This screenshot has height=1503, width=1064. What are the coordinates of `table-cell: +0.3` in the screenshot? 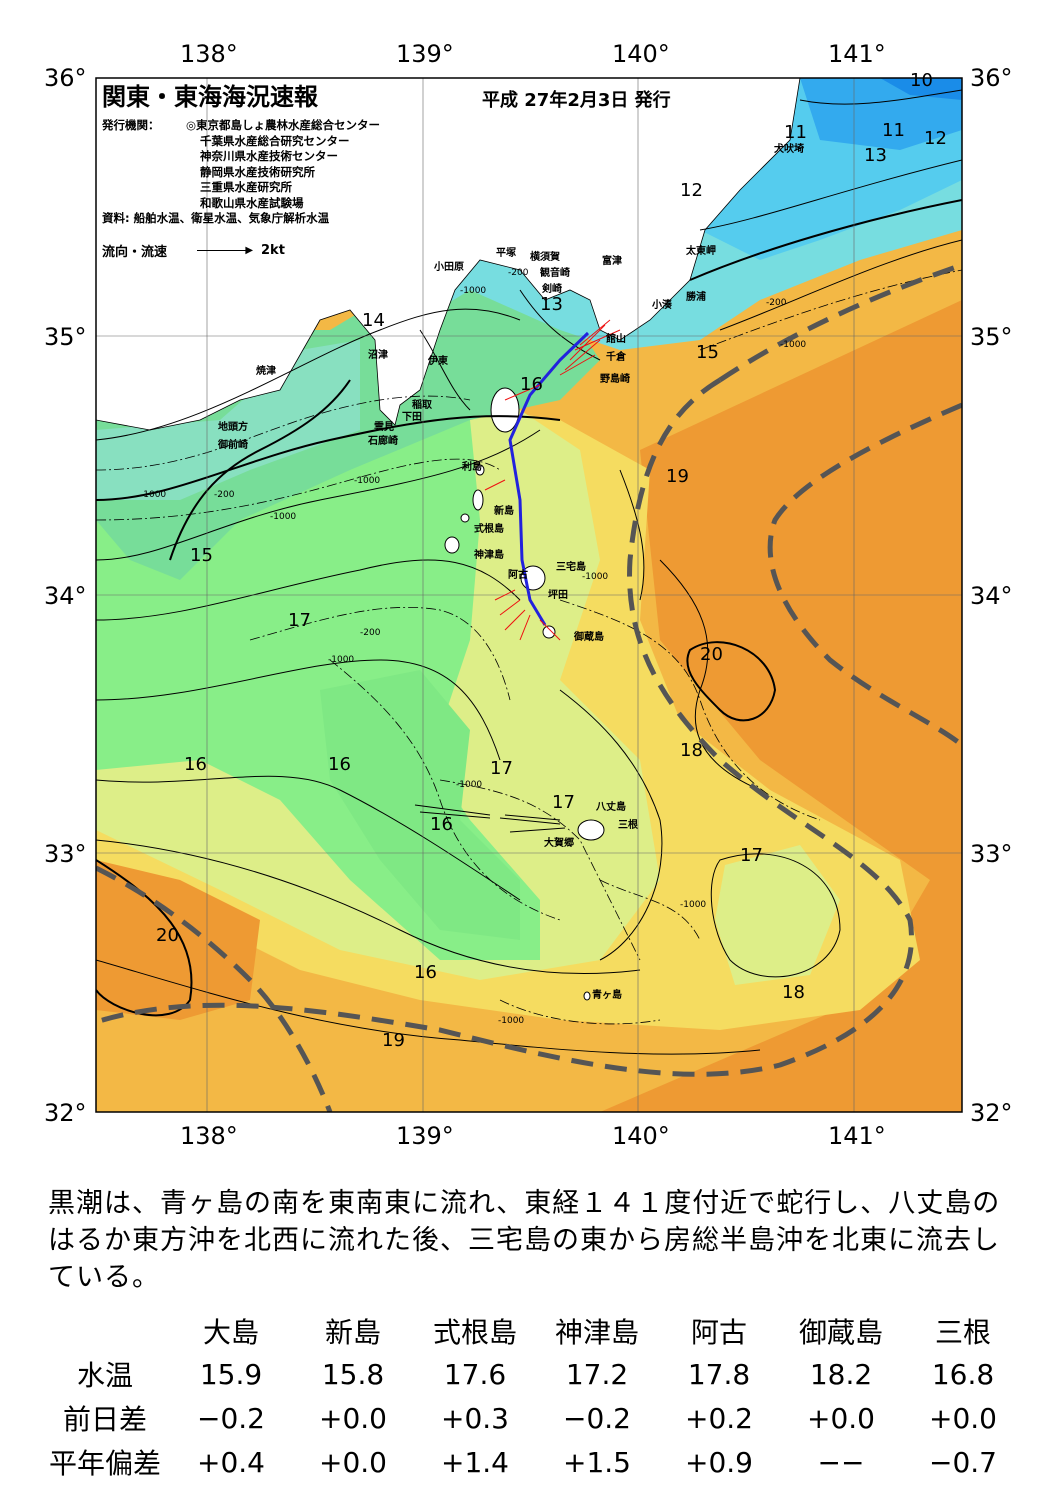 It's located at (475, 1418).